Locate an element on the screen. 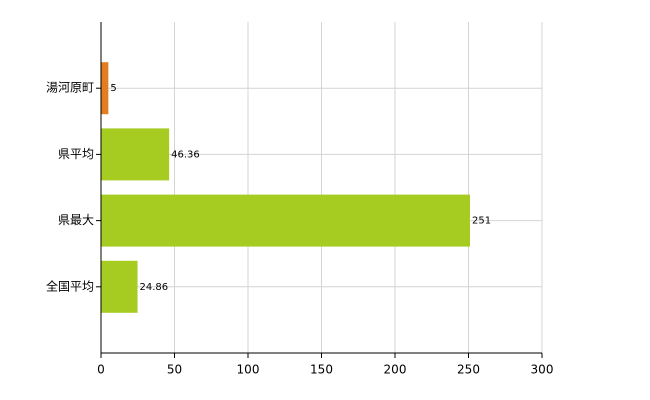  value-label: 24.86 is located at coordinates (154, 287).